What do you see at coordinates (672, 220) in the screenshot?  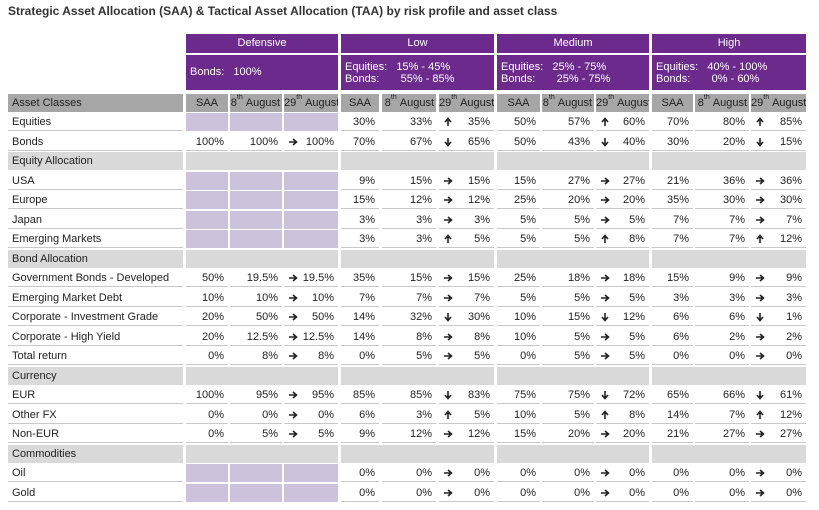 I see `saa-value: 7%` at bounding box center [672, 220].